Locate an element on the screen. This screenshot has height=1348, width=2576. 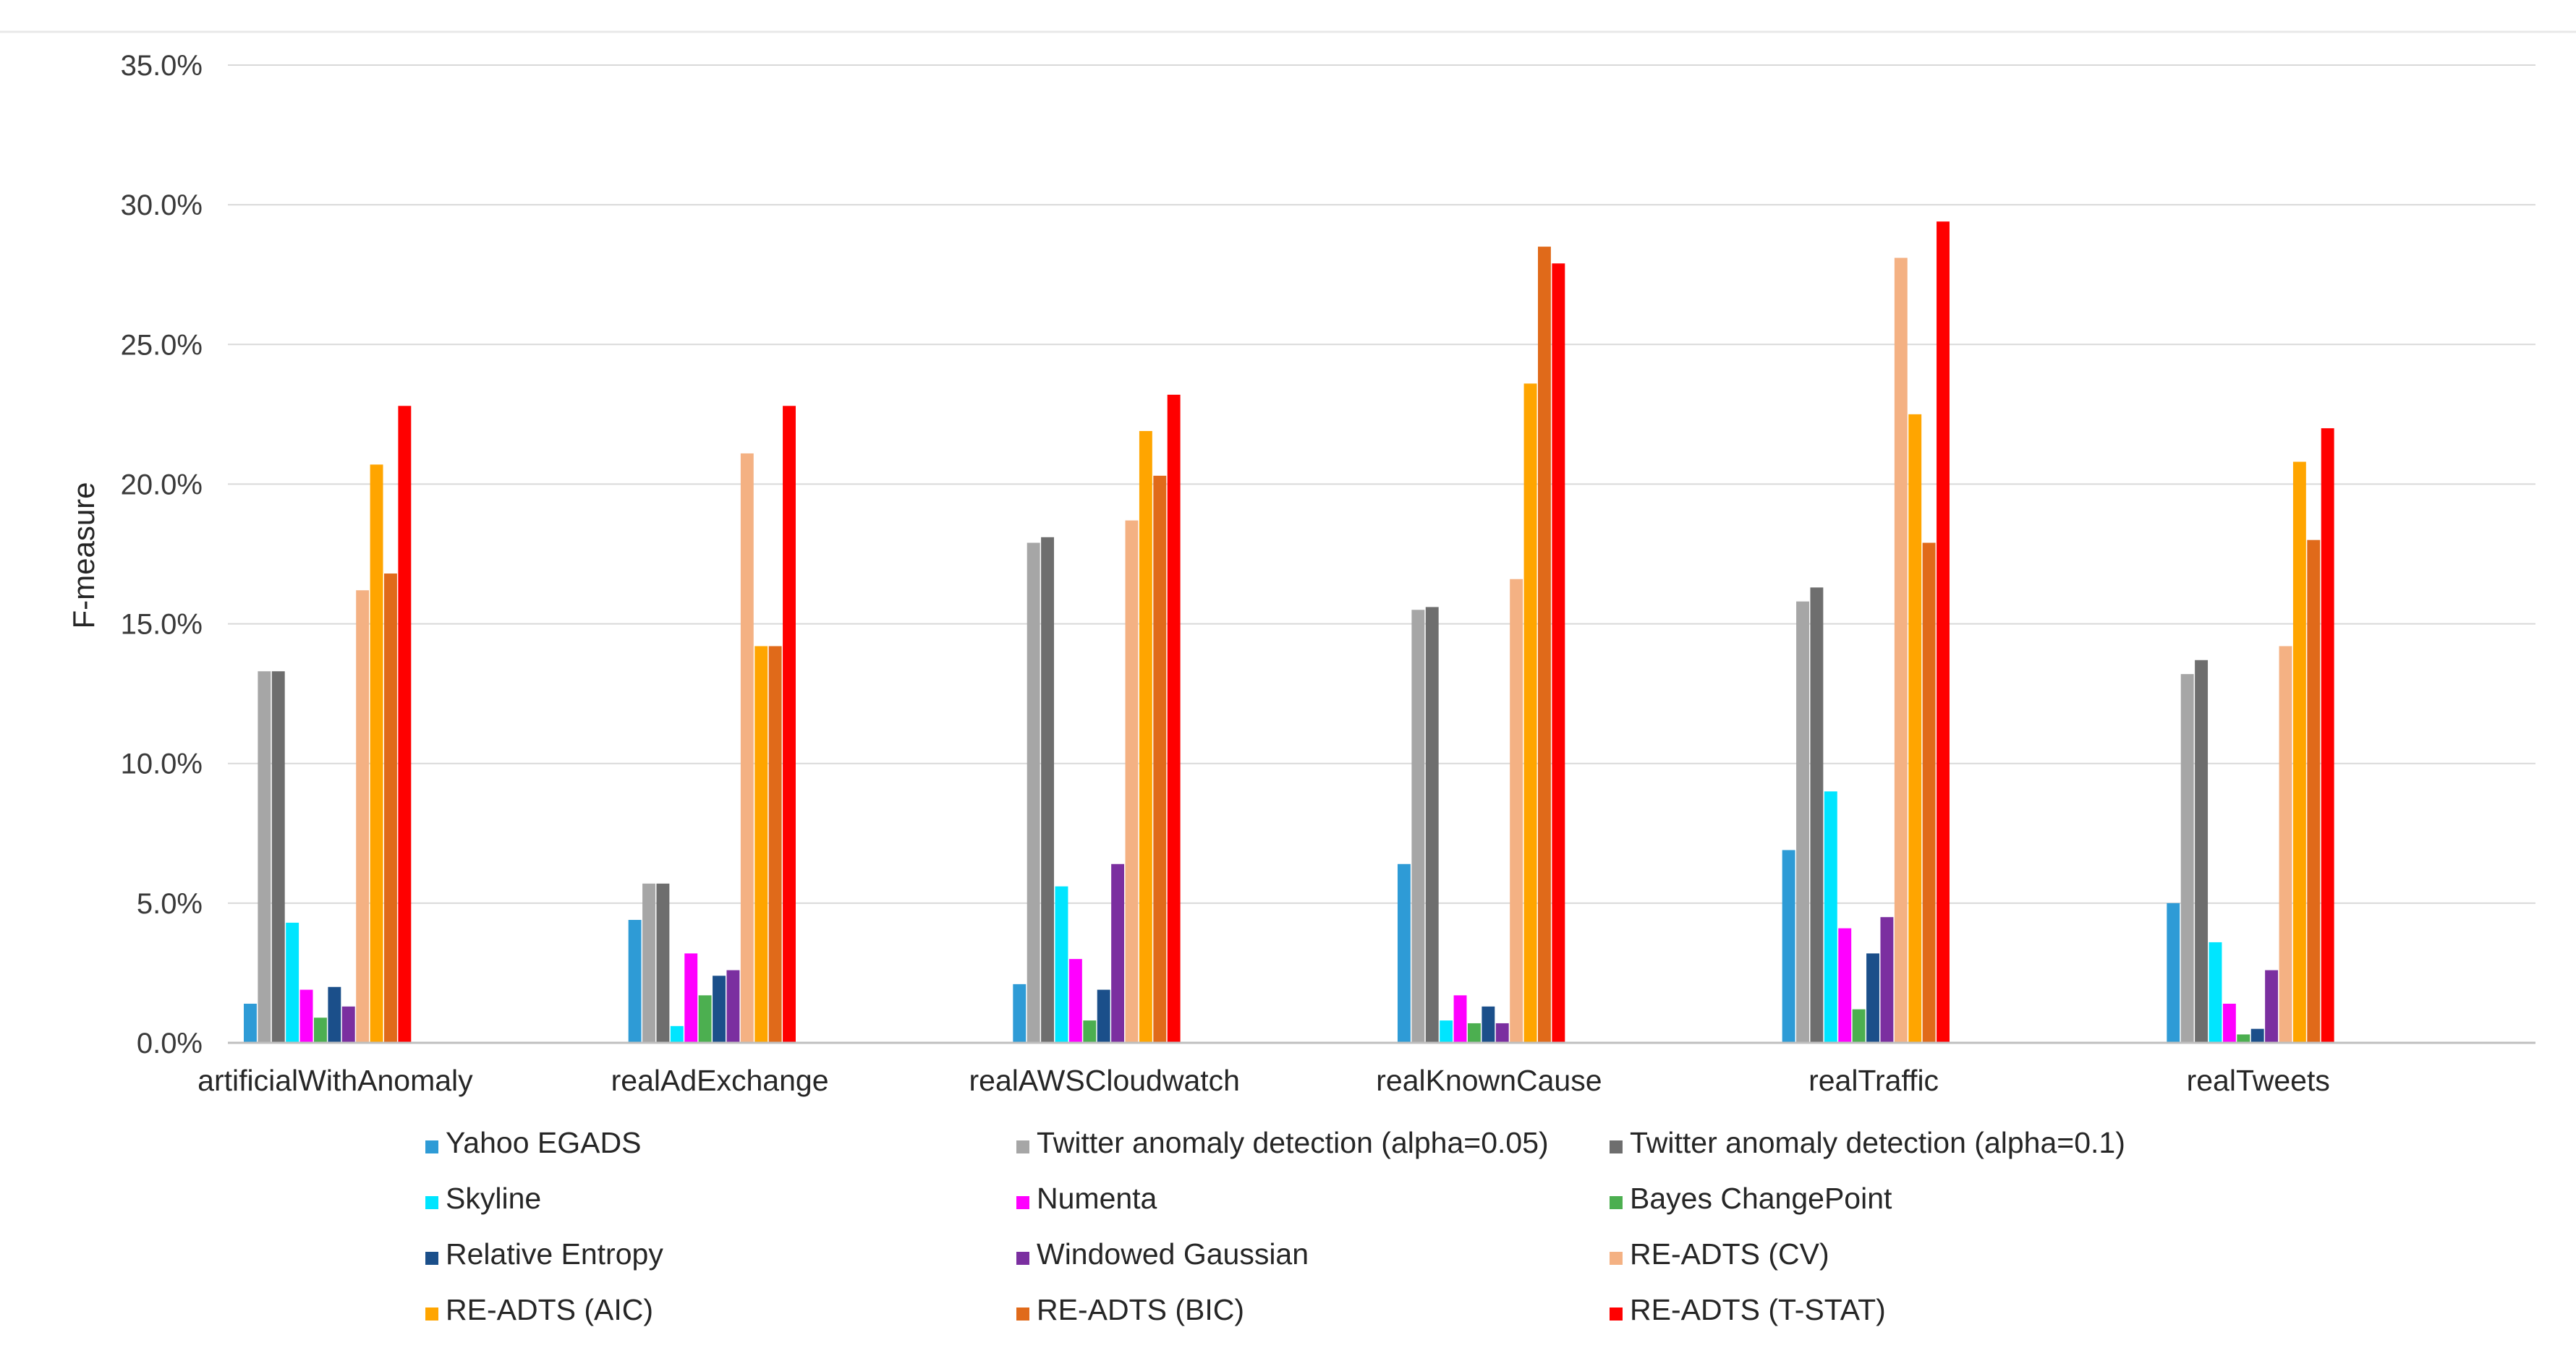
legend-label: RE-ADTS (AIC) is located at coordinates (549, 1309).